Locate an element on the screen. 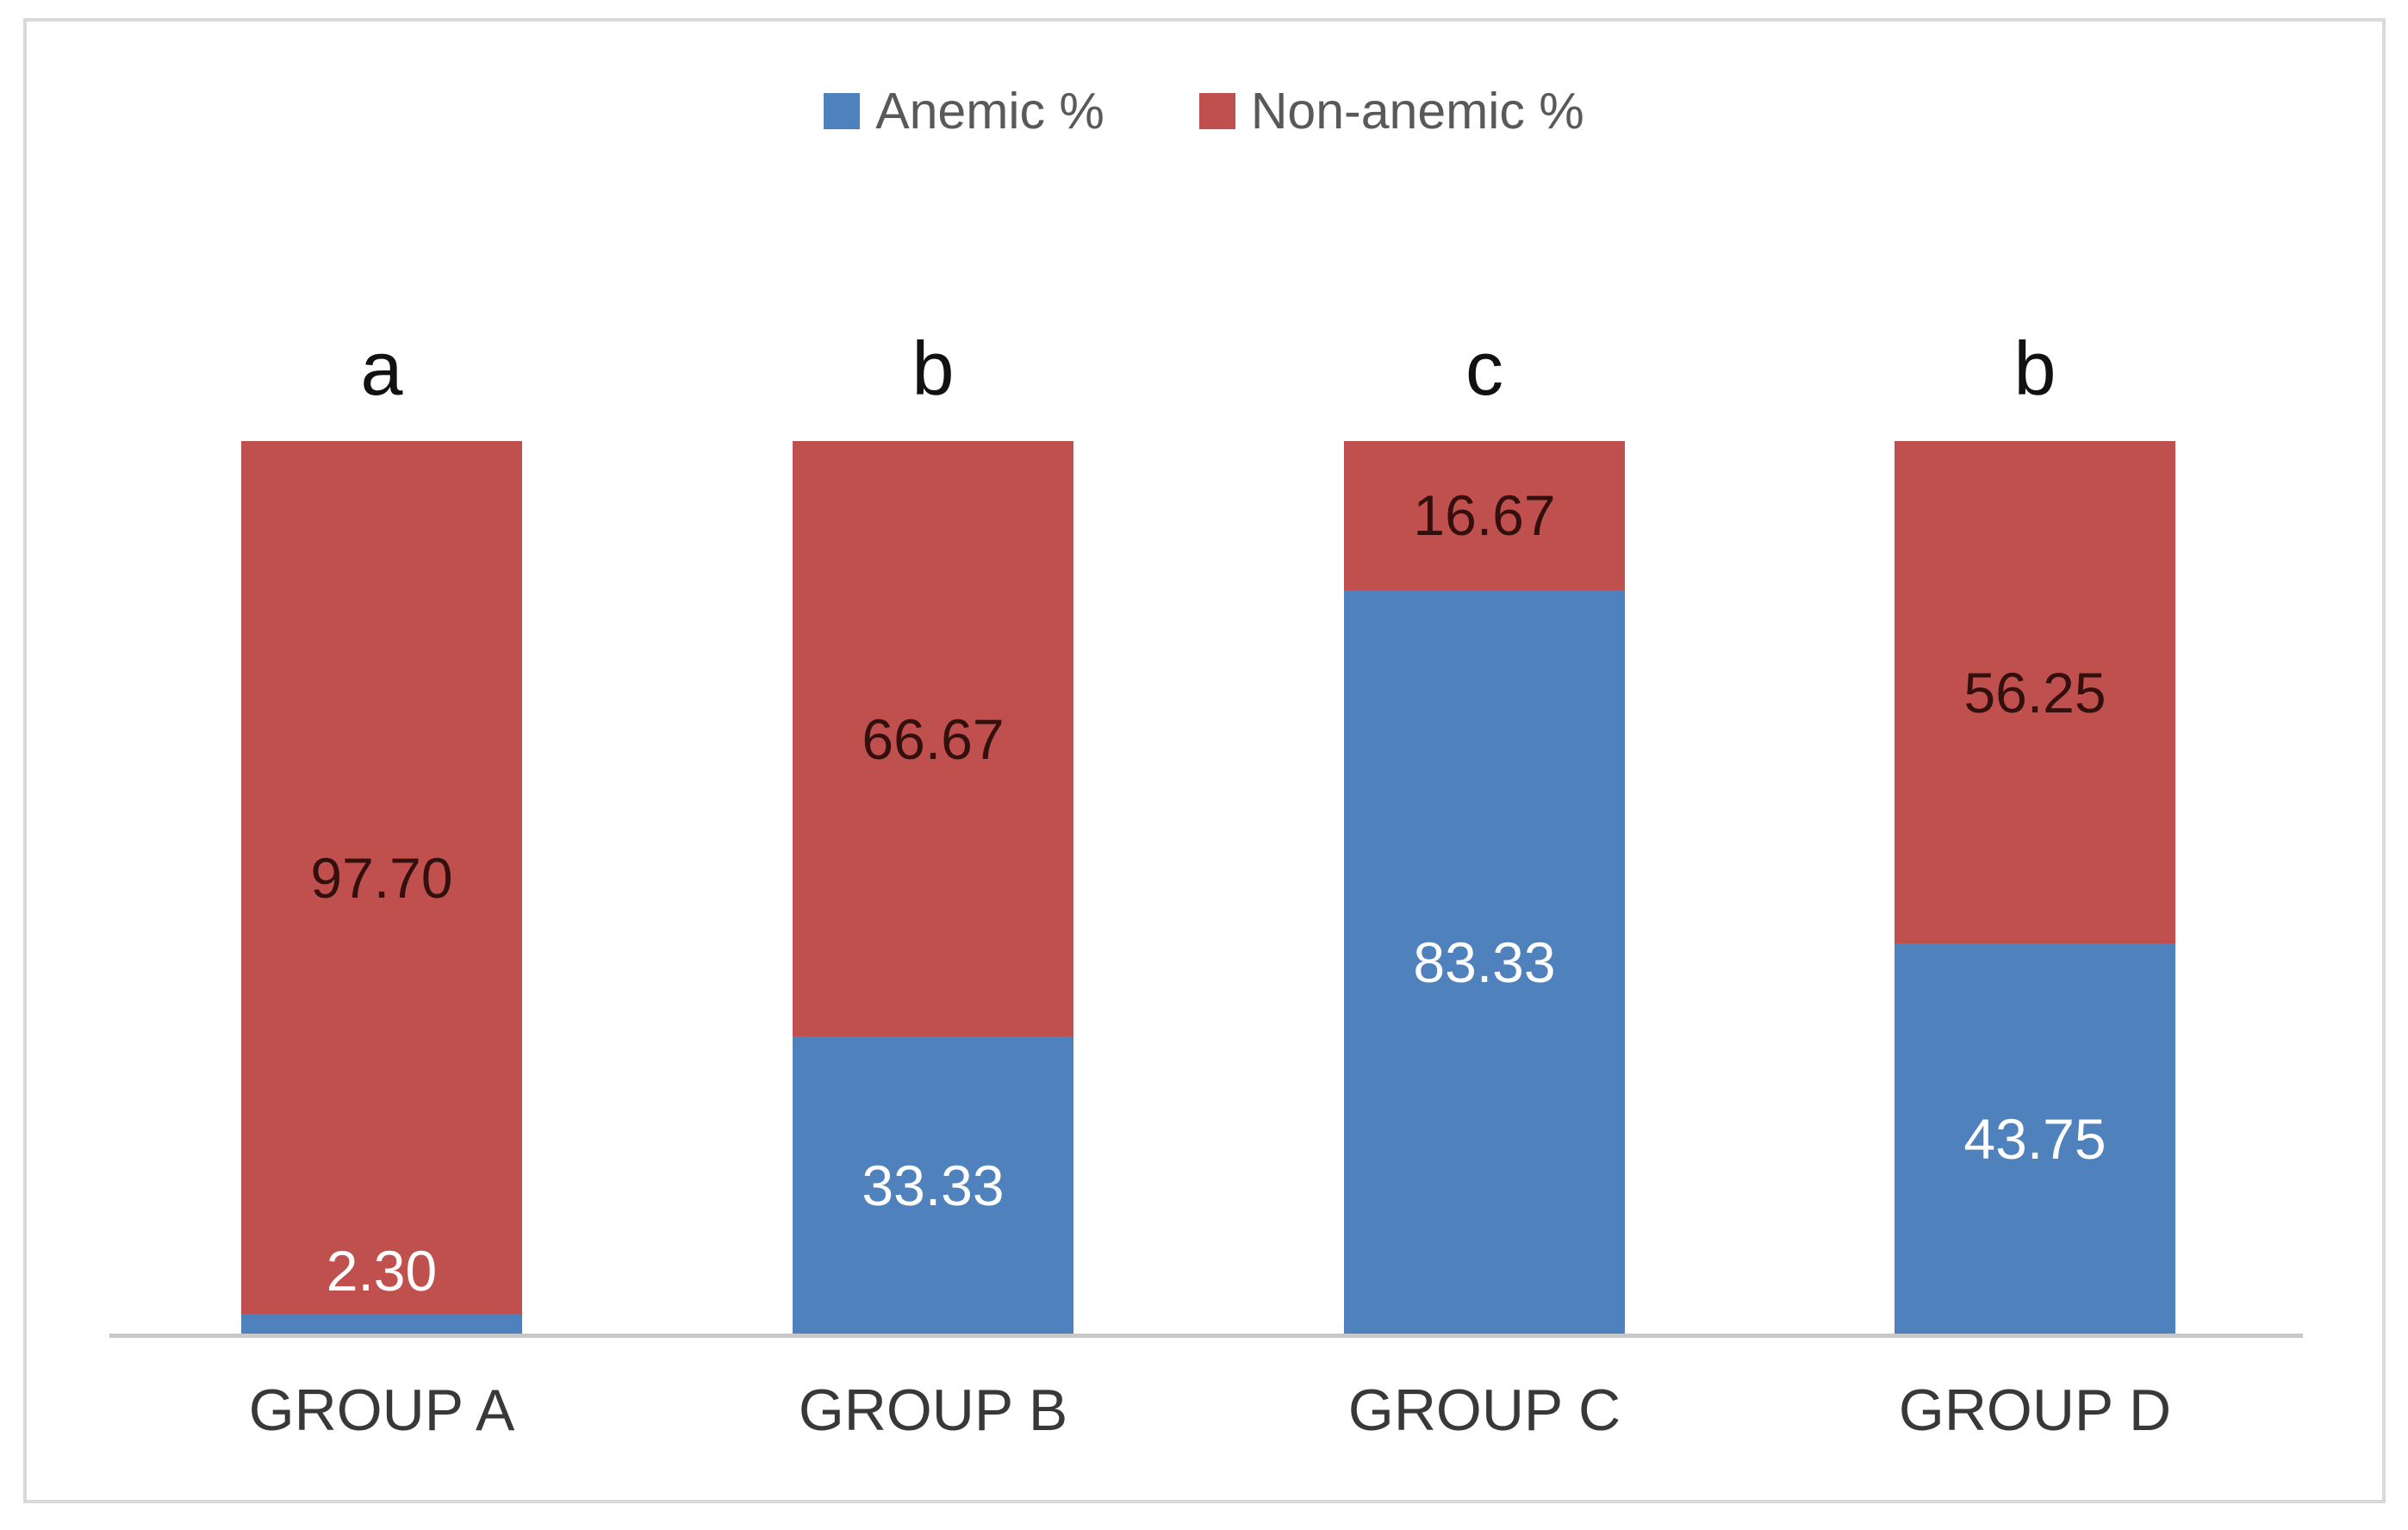 This screenshot has height=1530, width=2408. x-axis-label-group-d: GROUP D is located at coordinates (2035, 1411).